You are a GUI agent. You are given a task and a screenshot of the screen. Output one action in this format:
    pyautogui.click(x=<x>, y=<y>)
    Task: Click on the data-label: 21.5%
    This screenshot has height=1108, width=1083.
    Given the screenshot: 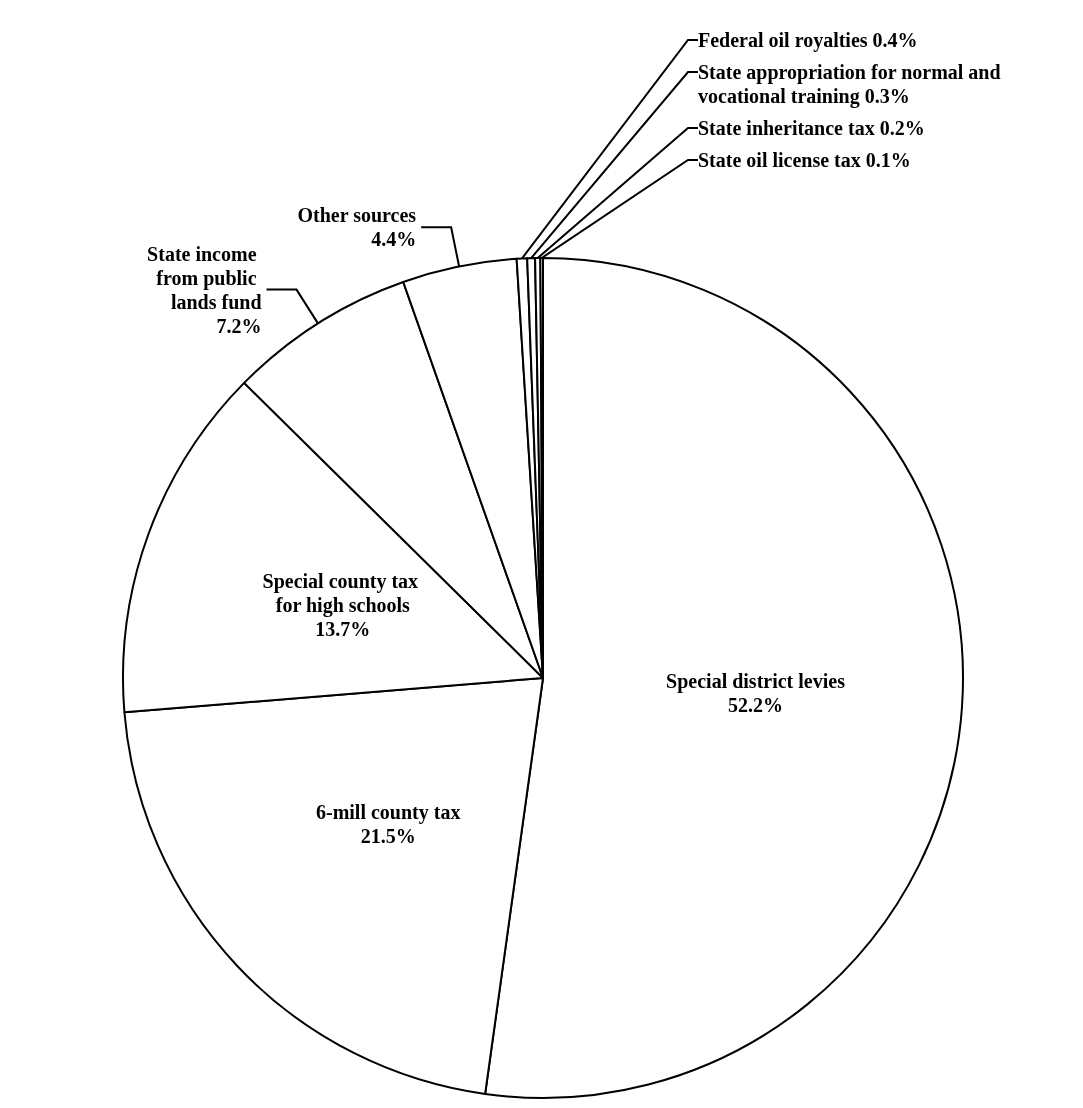 What is the action you would take?
    pyautogui.click(x=388, y=836)
    